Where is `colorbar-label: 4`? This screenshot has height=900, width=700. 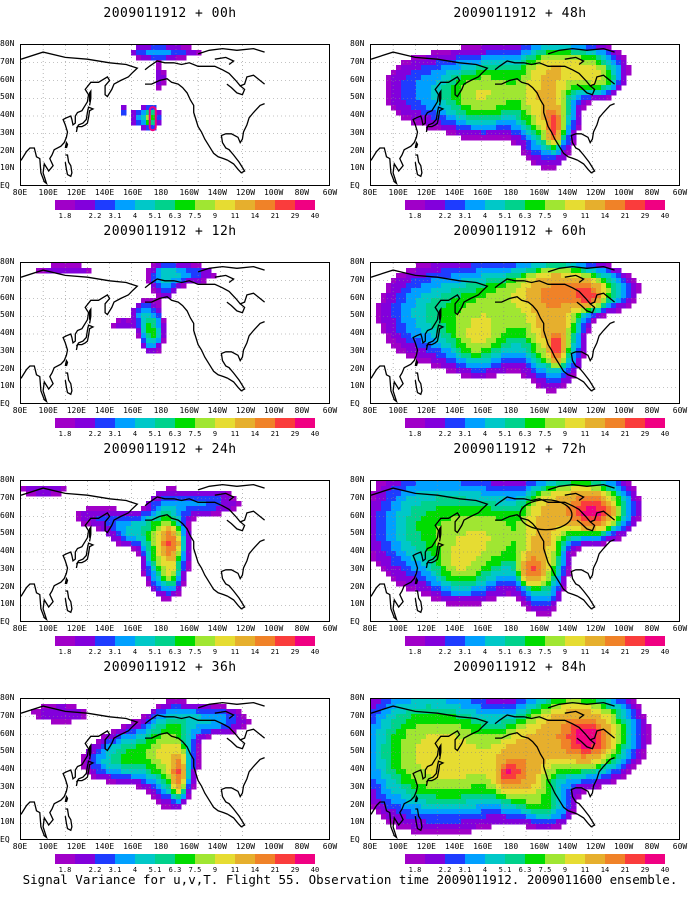 colorbar-label: 4 is located at coordinates (135, 870).